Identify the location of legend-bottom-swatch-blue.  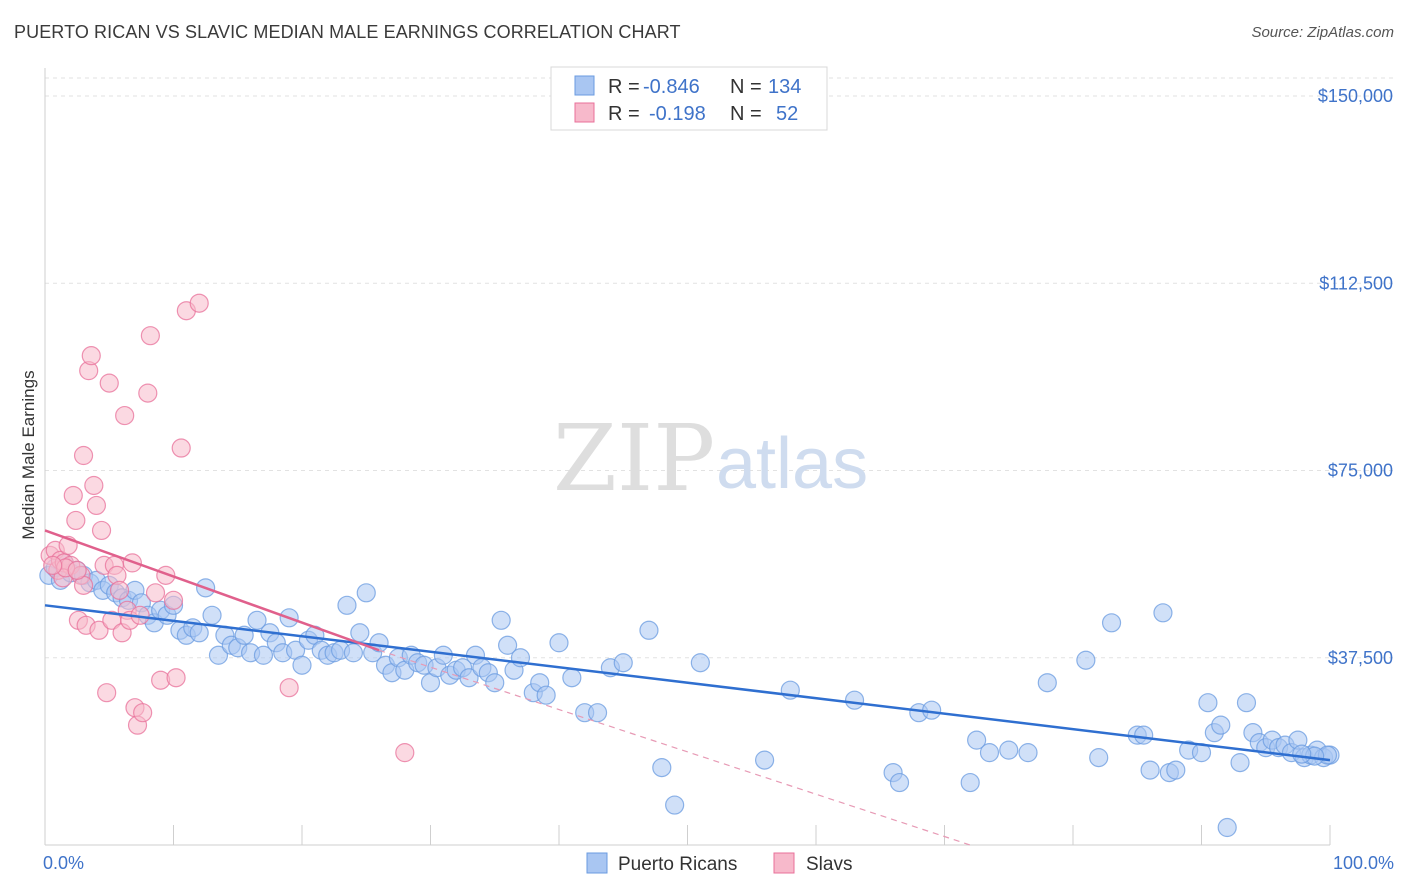
(597, 863).